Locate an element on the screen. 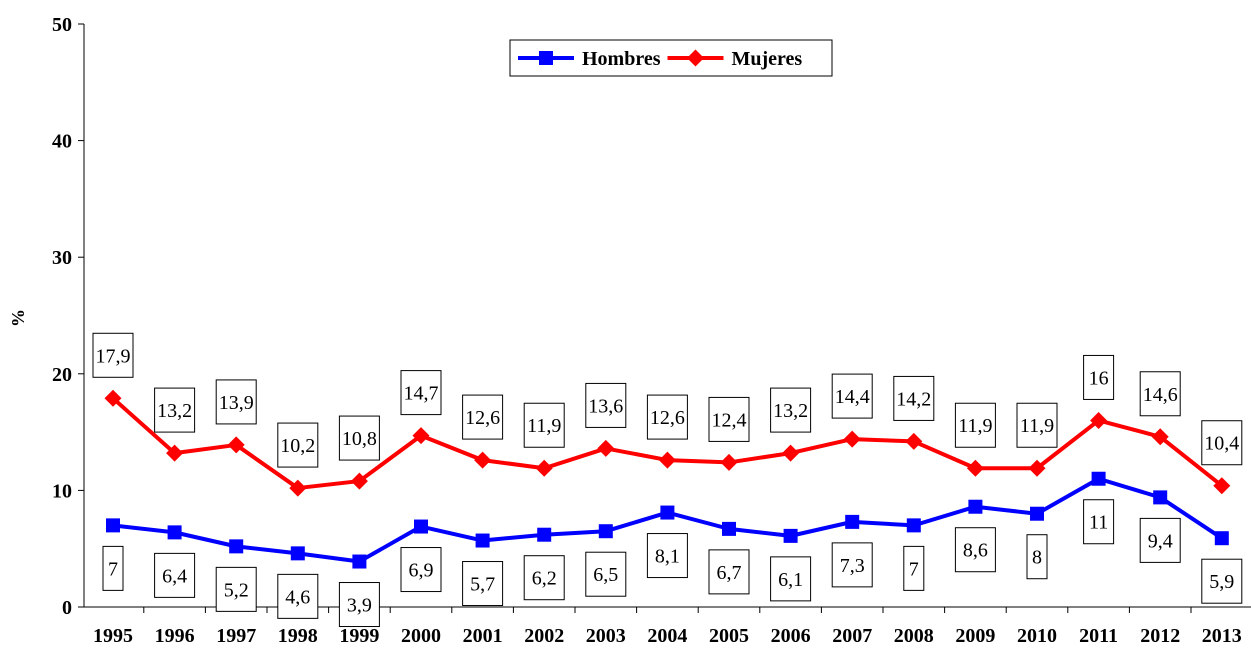 The width and height of the screenshot is (1251, 652). data-label-text: 13,6 is located at coordinates (605, 406).